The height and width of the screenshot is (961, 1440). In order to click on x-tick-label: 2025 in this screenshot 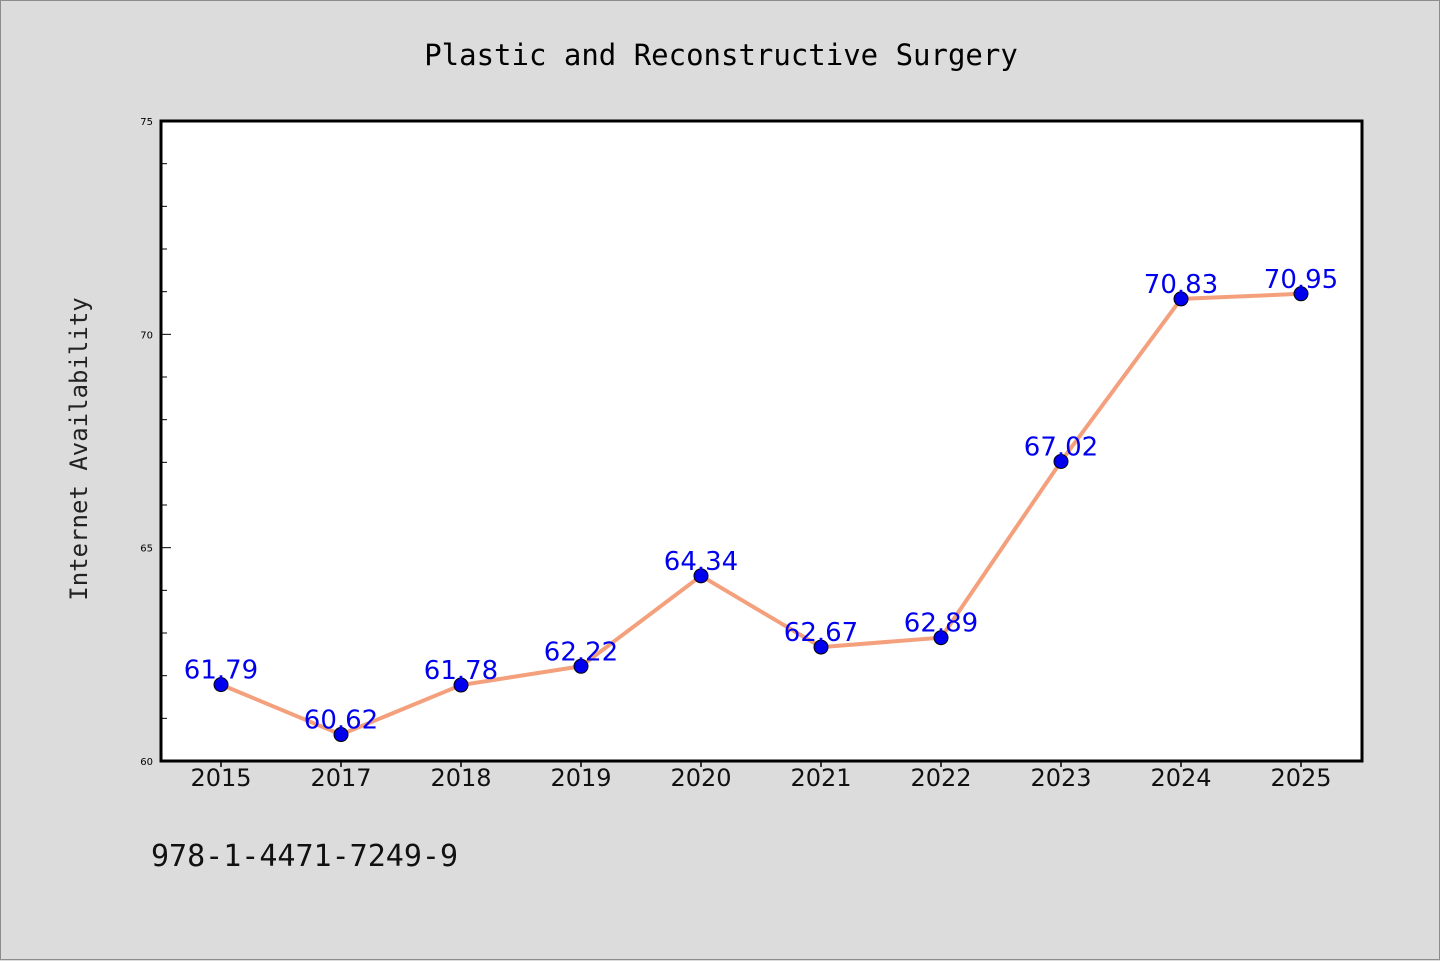, I will do `click(1300, 778)`.